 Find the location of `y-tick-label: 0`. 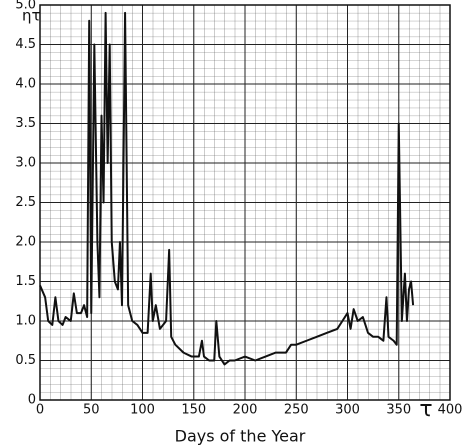

y-tick-label: 0 is located at coordinates (32, 400).